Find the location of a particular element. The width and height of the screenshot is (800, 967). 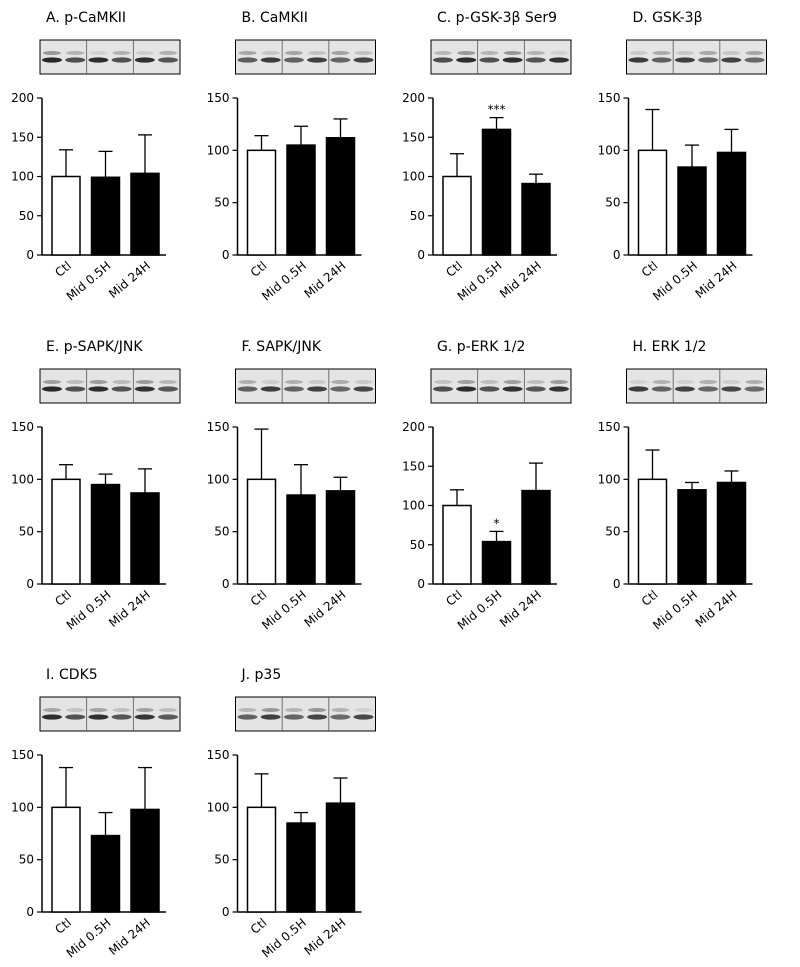

panel-title: C. p-GSK-3β Ser9 is located at coordinates (497, 18).